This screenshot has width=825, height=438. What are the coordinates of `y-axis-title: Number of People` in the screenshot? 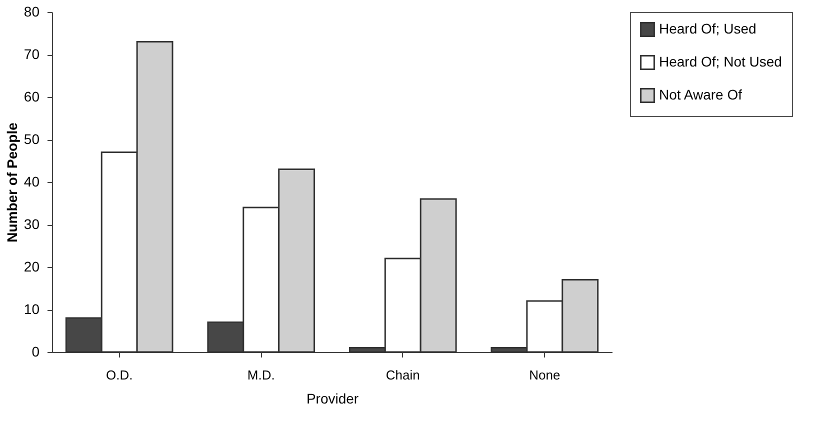 It's located at (12, 182).